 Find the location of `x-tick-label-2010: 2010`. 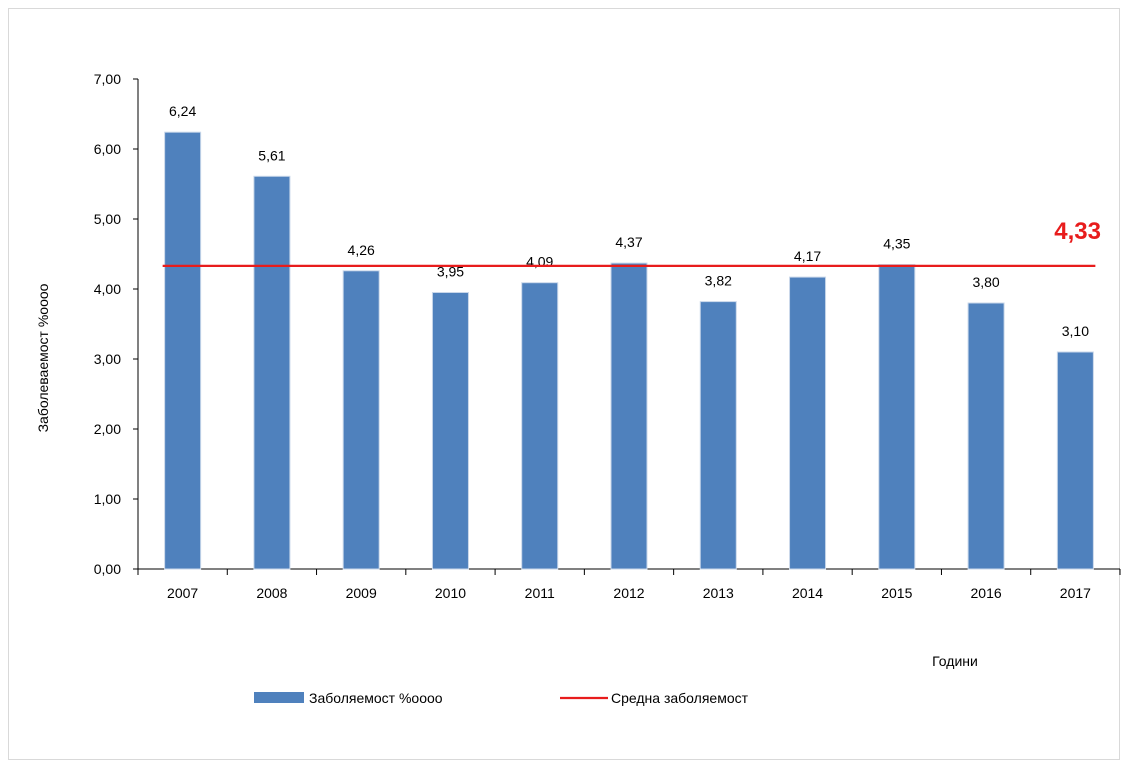

x-tick-label-2010: 2010 is located at coordinates (450, 593).